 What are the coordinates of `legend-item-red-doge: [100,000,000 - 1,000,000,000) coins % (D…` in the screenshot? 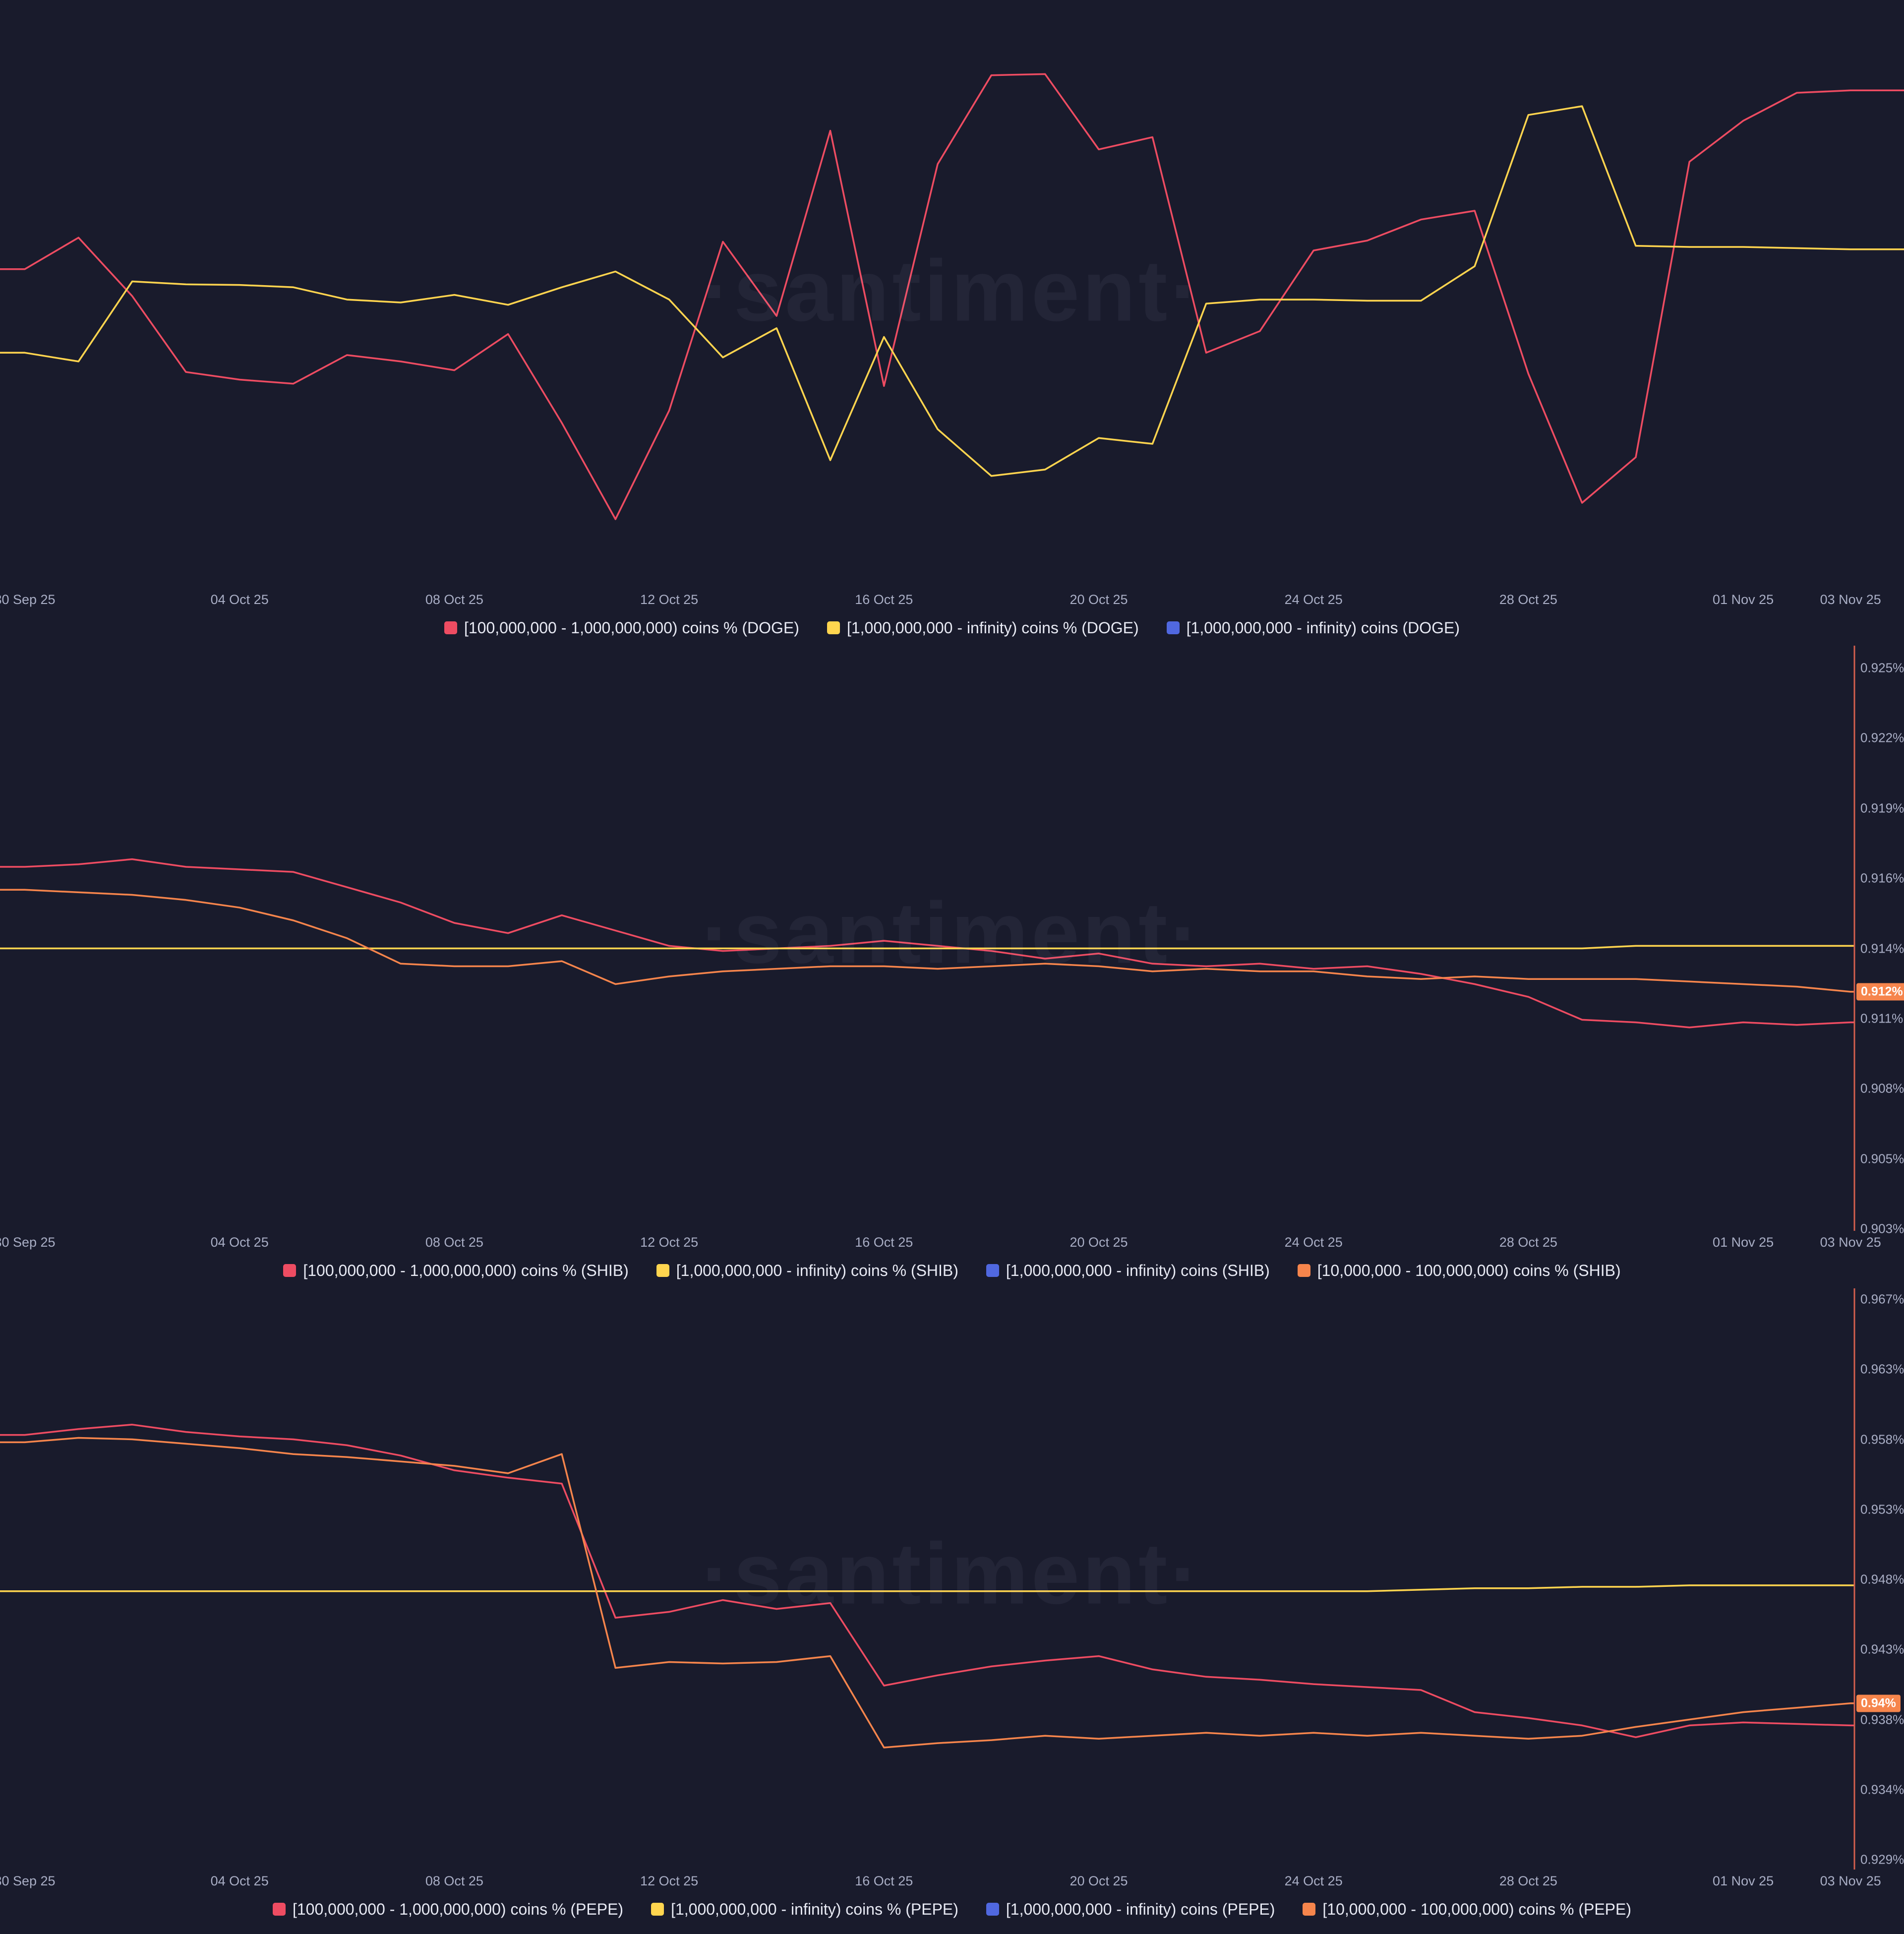 It's located at (621, 628).